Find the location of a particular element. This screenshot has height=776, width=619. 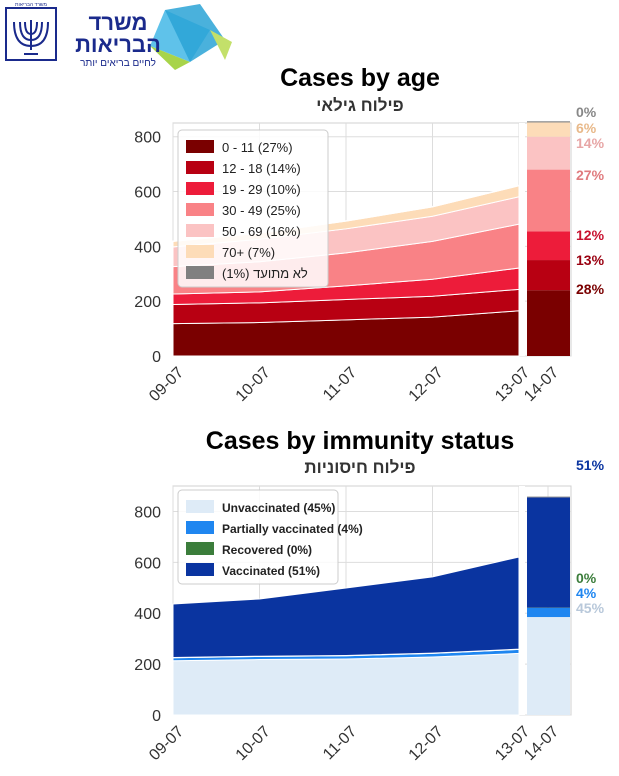

ministry-name-line1: משרד is located at coordinates (118, 22).